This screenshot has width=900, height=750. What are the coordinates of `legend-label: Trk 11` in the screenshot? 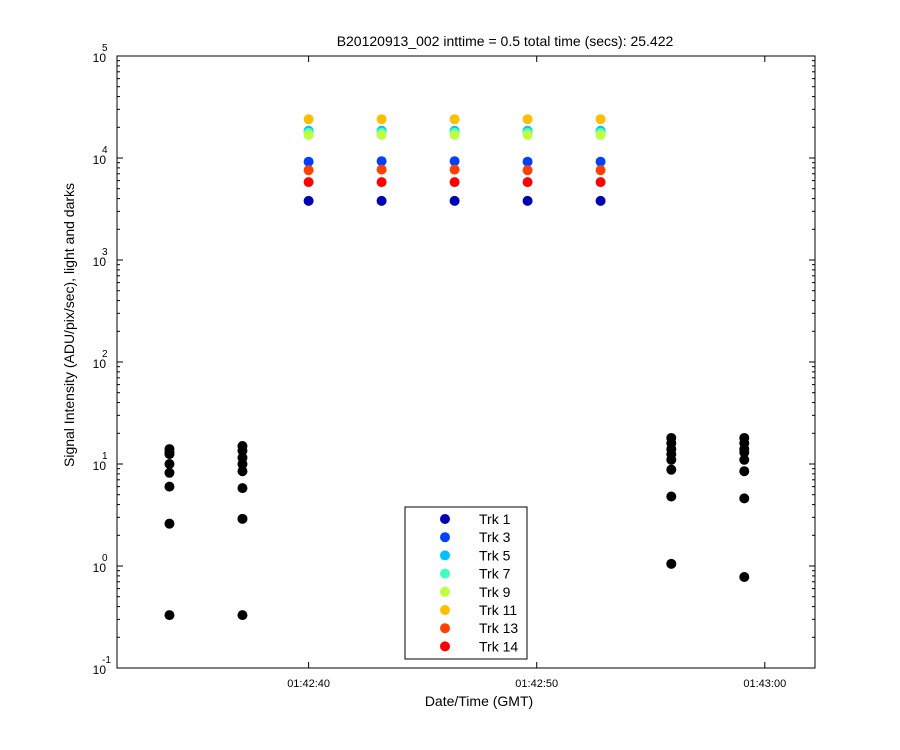 It's located at (498, 610).